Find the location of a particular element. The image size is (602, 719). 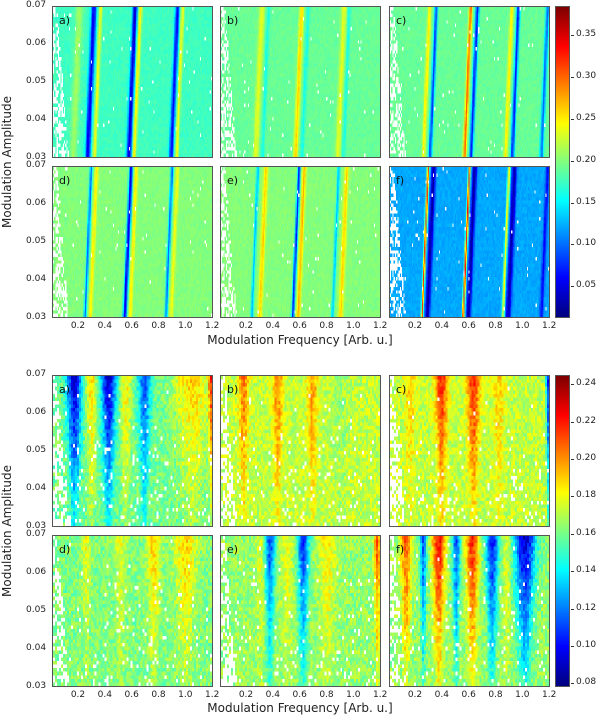

colorbar-tick-label: 0.15 is located at coordinates (583, 201).